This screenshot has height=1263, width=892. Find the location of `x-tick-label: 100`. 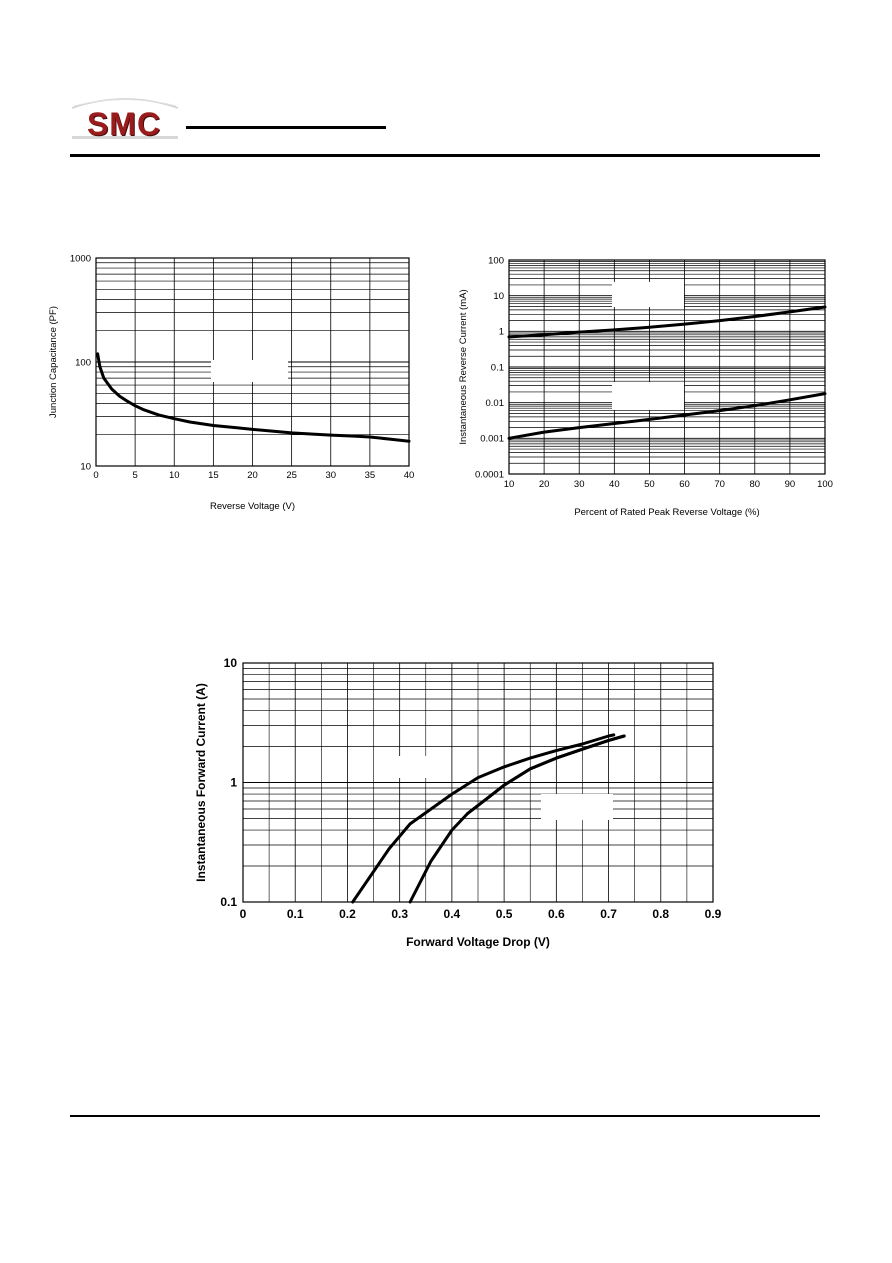

x-tick-label: 100 is located at coordinates (825, 484).